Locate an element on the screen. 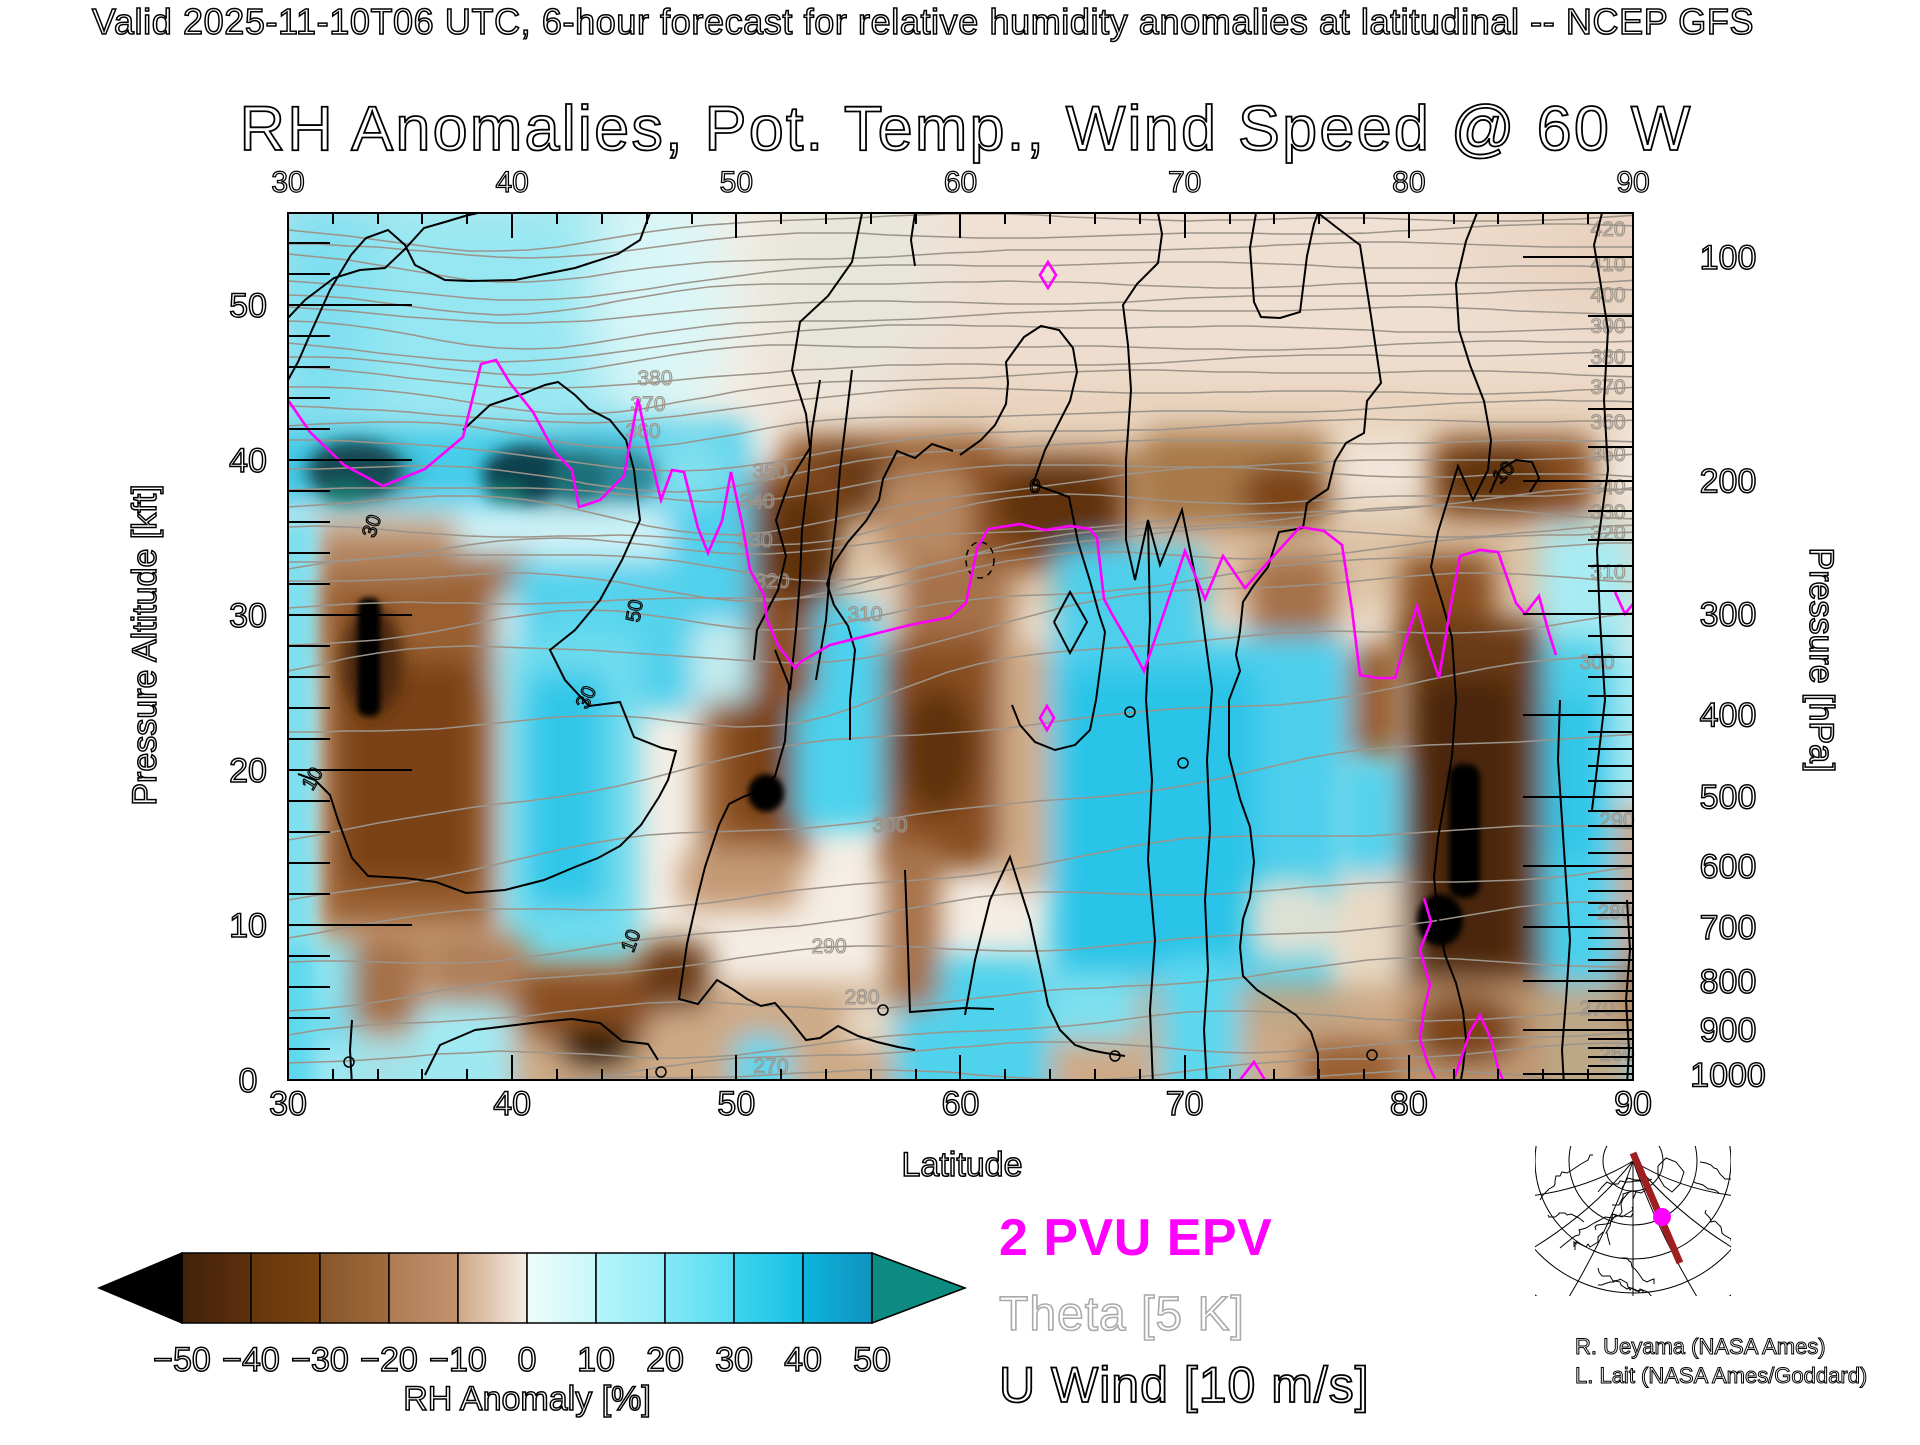  svg-text: 700 is located at coordinates (1728, 928).